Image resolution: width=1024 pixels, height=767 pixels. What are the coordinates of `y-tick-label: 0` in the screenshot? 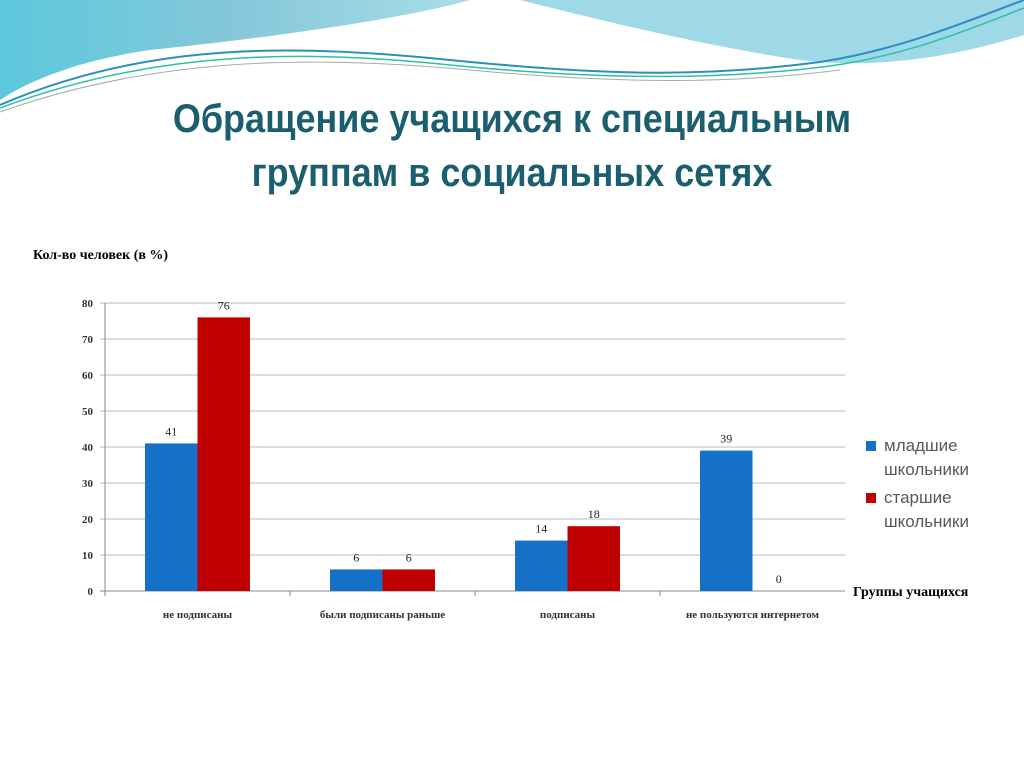 It's located at (91, 592).